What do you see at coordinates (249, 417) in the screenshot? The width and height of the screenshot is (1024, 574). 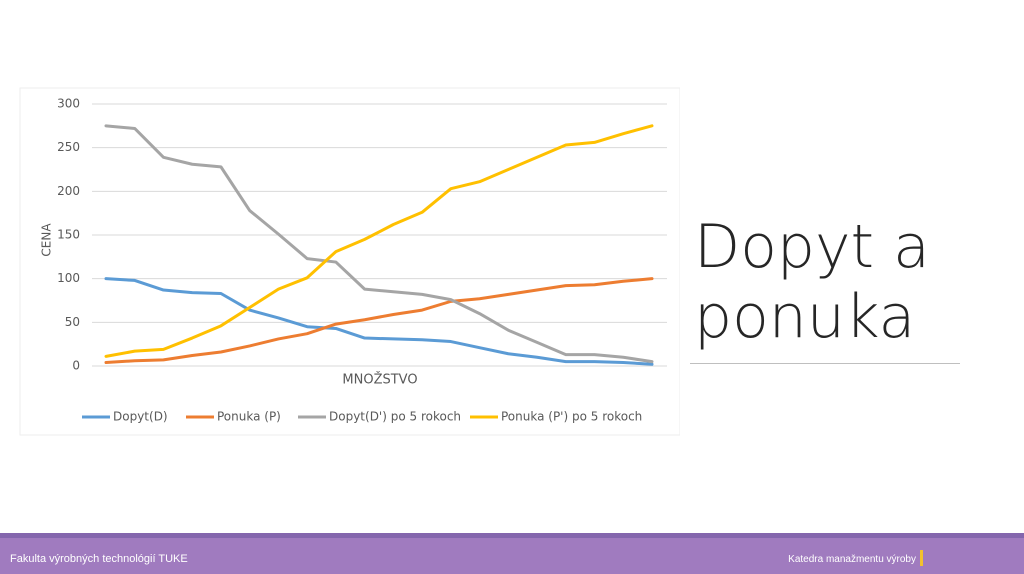 I see `legend-label: Ponuka (P)` at bounding box center [249, 417].